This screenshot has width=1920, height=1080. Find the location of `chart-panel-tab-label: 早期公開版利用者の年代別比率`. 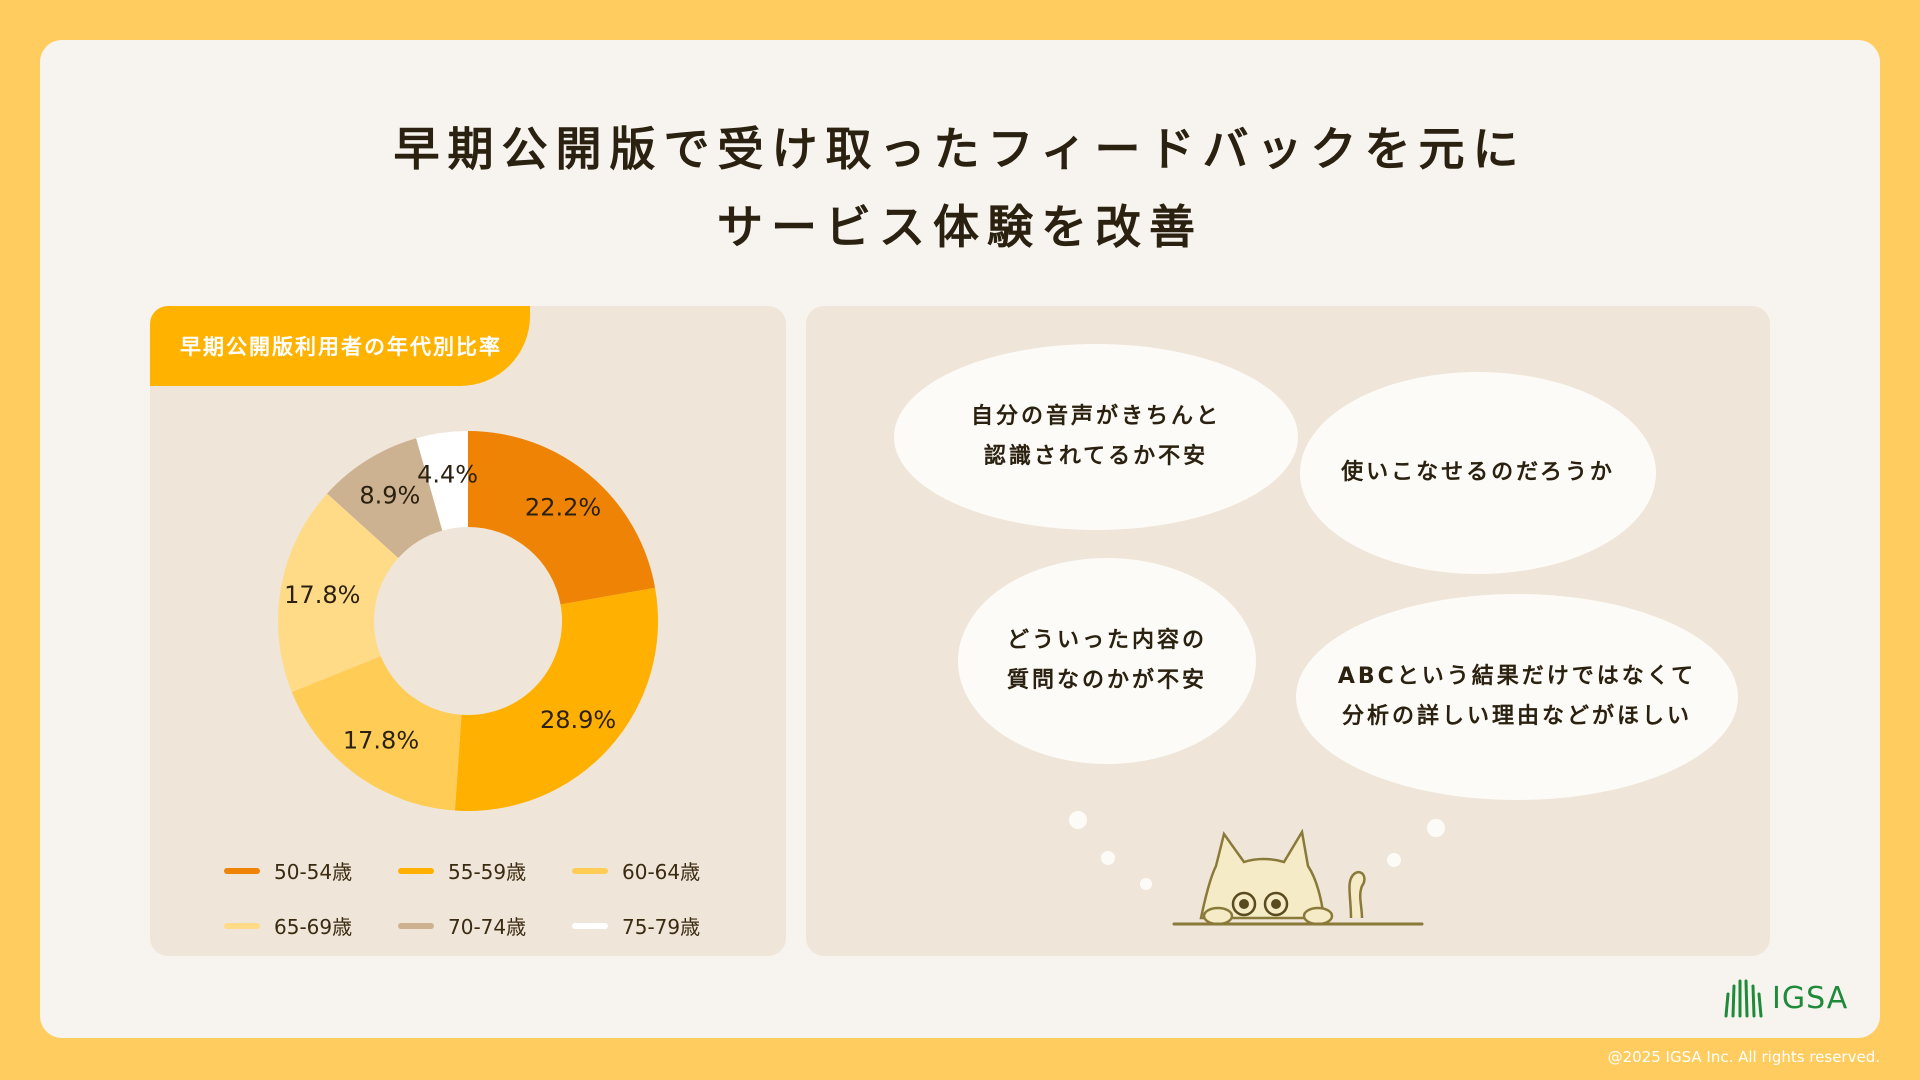

chart-panel-tab-label: 早期公開版利用者の年代別比率 is located at coordinates (341, 347).